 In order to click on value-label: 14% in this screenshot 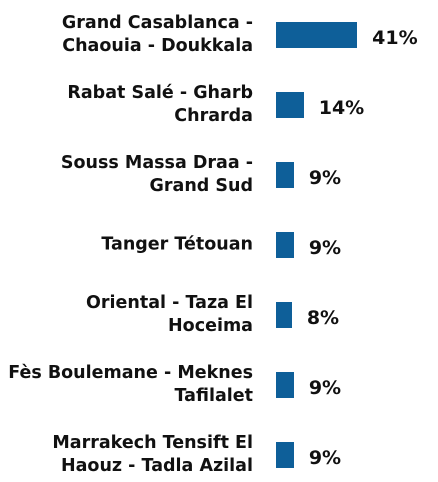, I will do `click(341, 108)`.